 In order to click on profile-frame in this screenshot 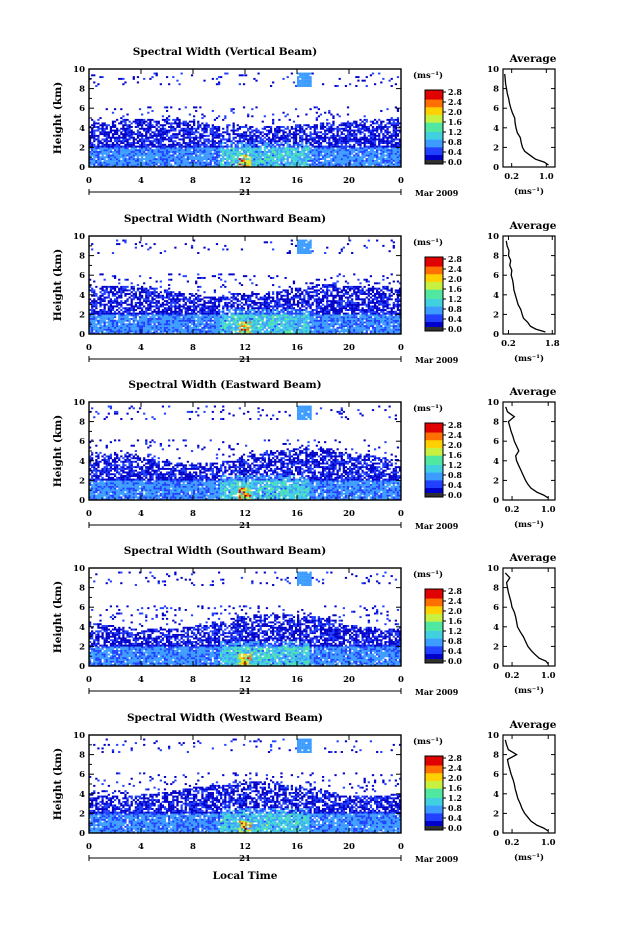, I will do `click(529, 118)`.